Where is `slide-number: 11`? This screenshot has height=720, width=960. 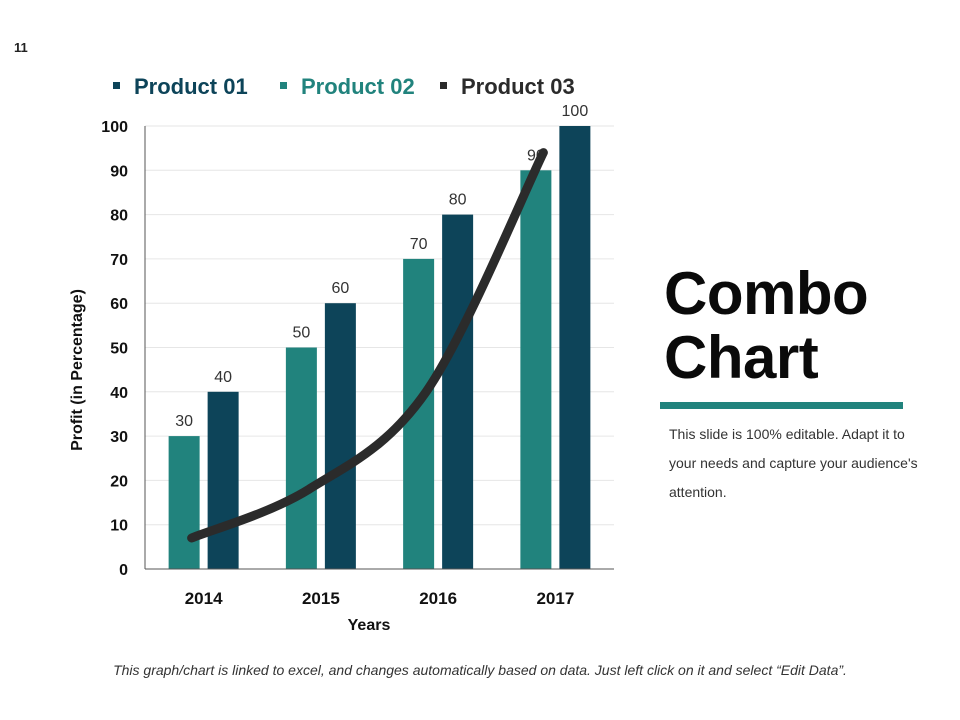 slide-number: 11 is located at coordinates (21, 47).